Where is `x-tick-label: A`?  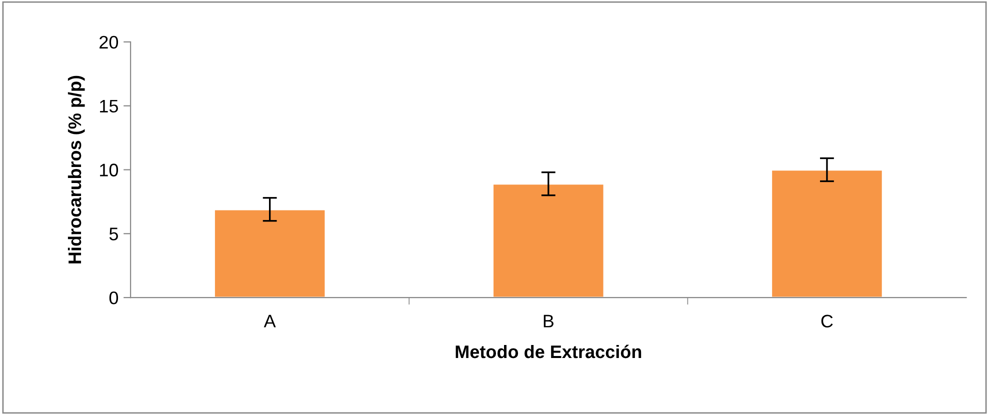 x-tick-label: A is located at coordinates (270, 321).